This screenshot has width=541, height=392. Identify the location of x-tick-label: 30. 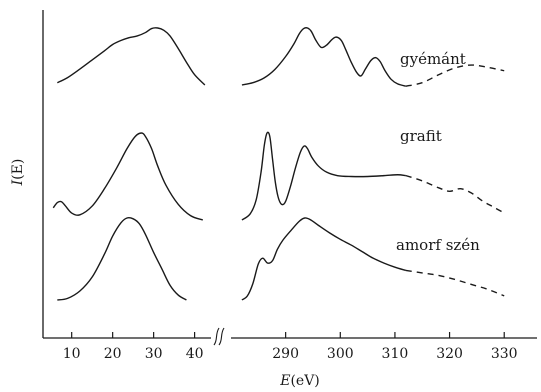
(154, 354).